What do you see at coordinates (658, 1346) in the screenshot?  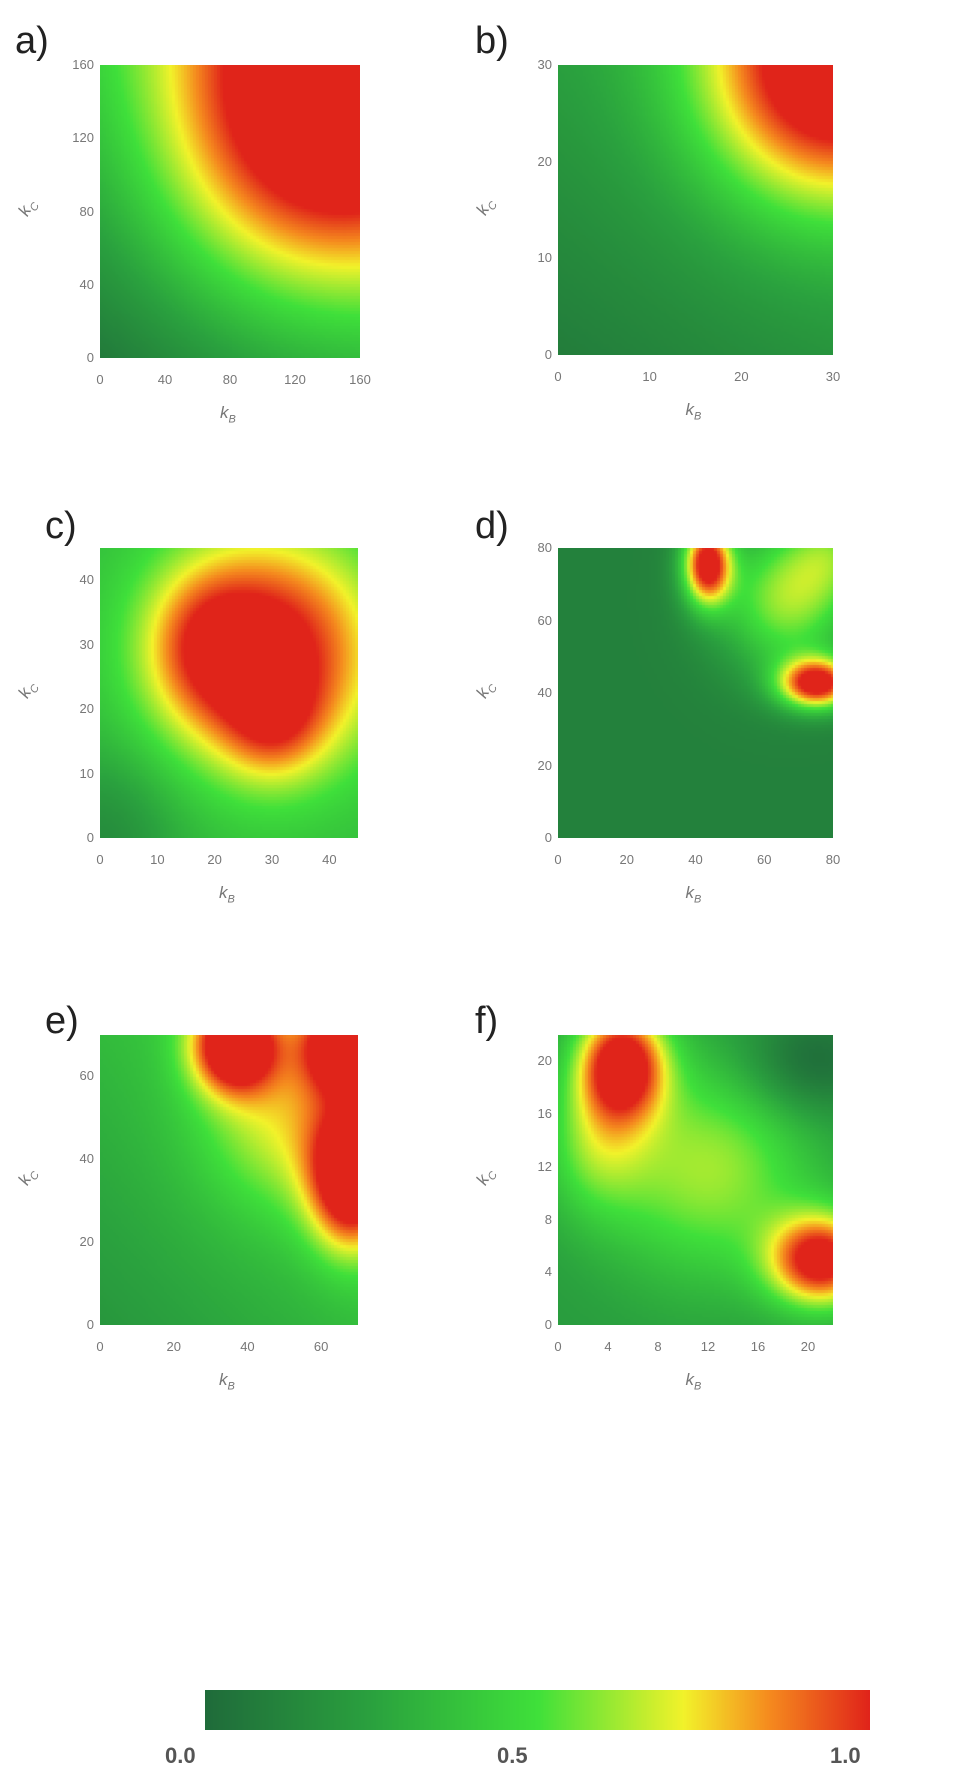 I see `x-tick-label: 8` at bounding box center [658, 1346].